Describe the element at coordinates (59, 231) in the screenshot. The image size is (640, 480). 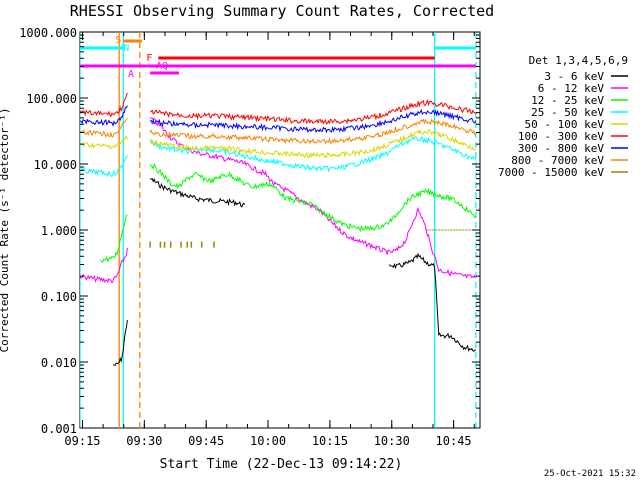
I see `y-tick-label-3: 1.000` at that location.